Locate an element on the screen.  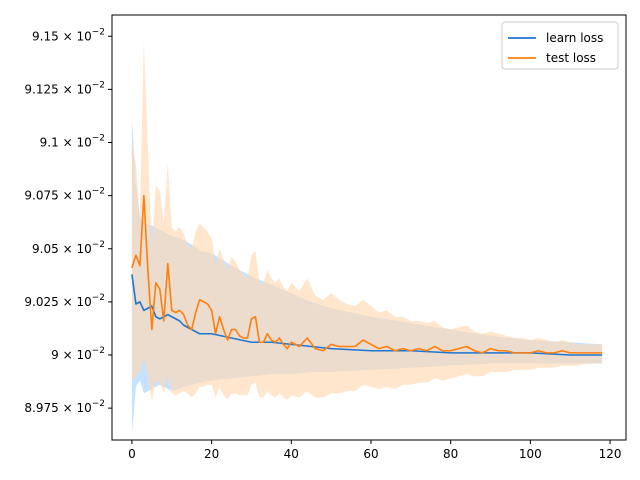
y-tick-label: 9.025 × 10⁻² is located at coordinates (64, 301).